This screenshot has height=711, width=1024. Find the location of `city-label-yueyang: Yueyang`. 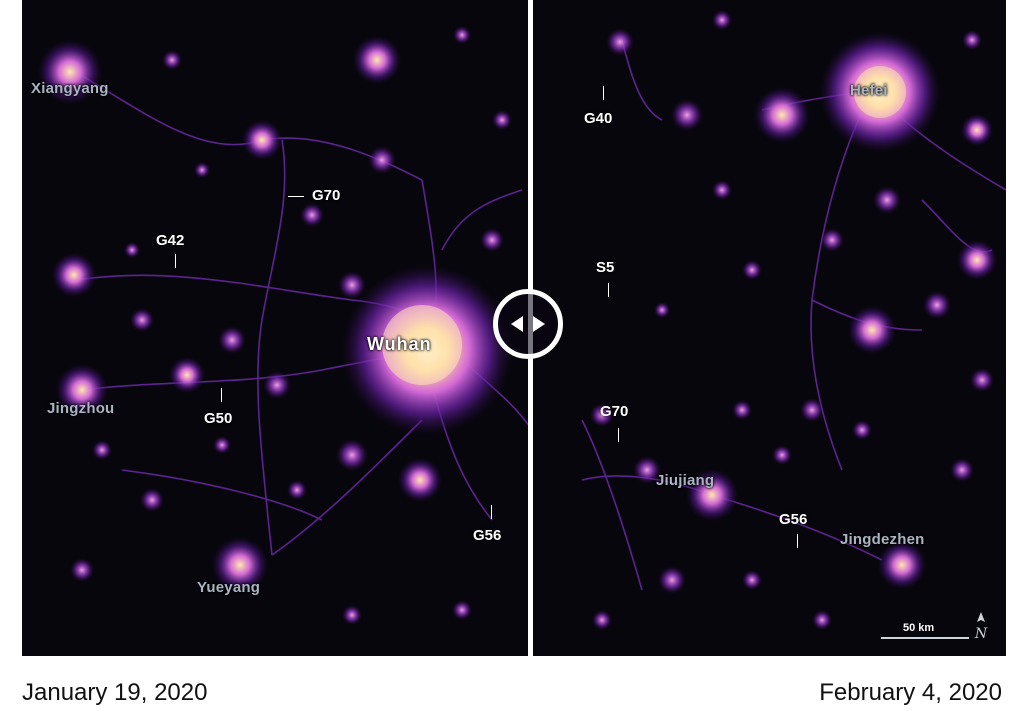

city-label-yueyang: Yueyang is located at coordinates (229, 587).